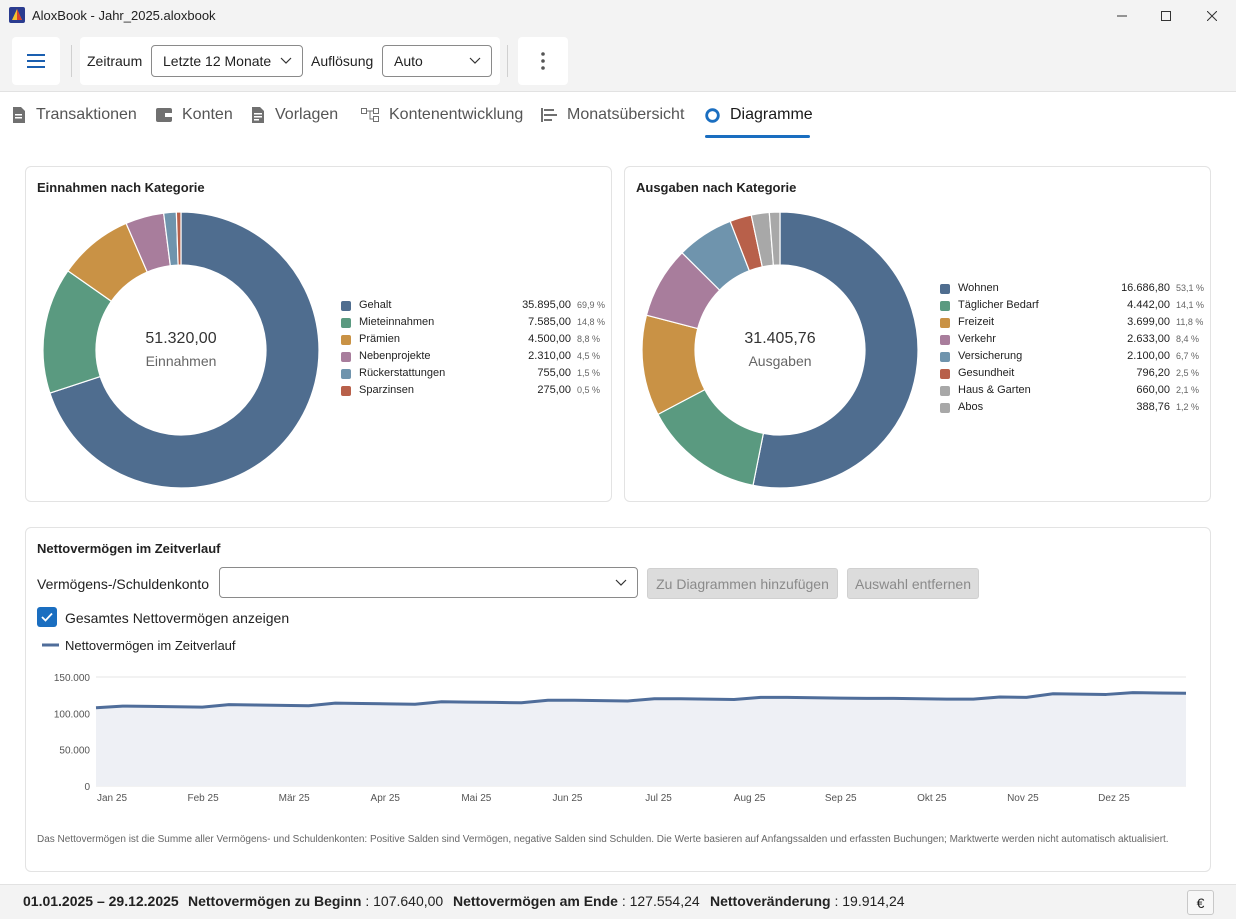 The width and height of the screenshot is (1236, 919). I want to click on x-tick-label: Okt 25, so click(932, 798).